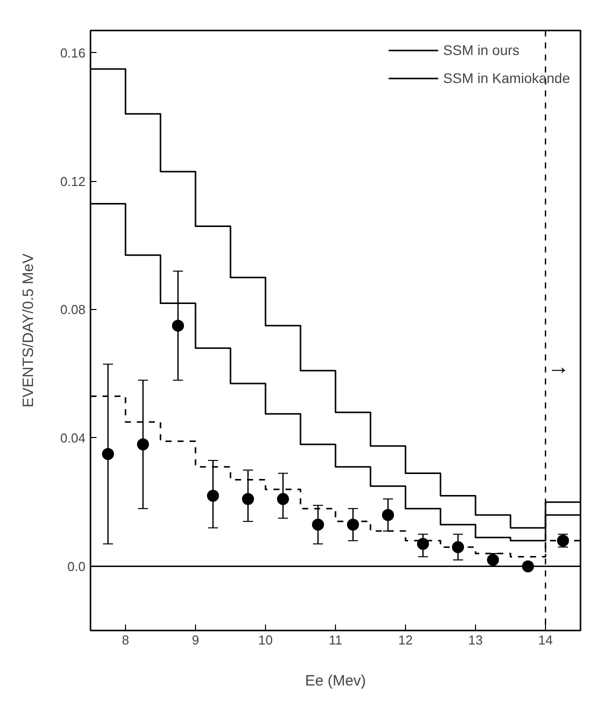 Image resolution: width=608 pixels, height=707 pixels. What do you see at coordinates (405, 640) in the screenshot?
I see `x-tick-label: 12` at bounding box center [405, 640].